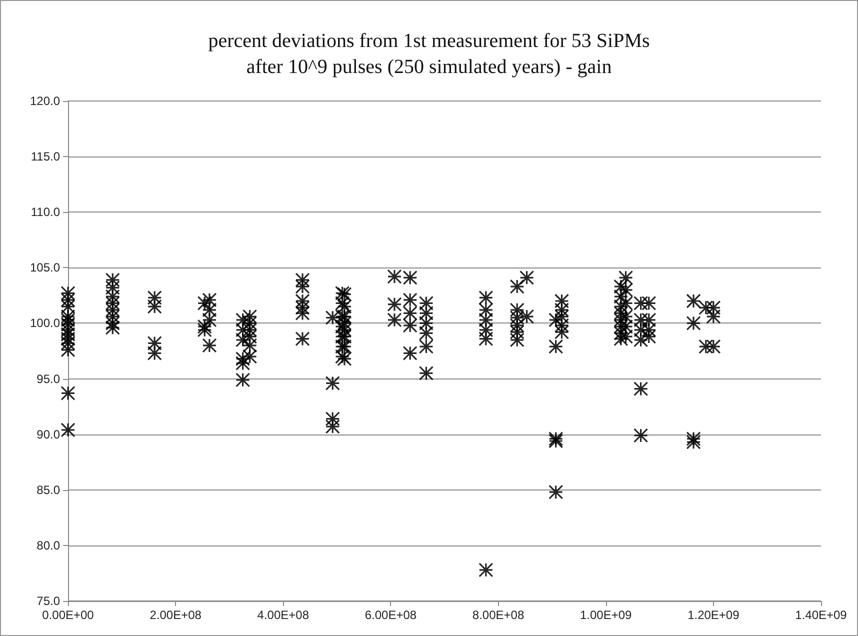 This screenshot has width=858, height=636. Describe the element at coordinates (45, 267) in the screenshot. I see `y-tick-label: 105.0` at that location.